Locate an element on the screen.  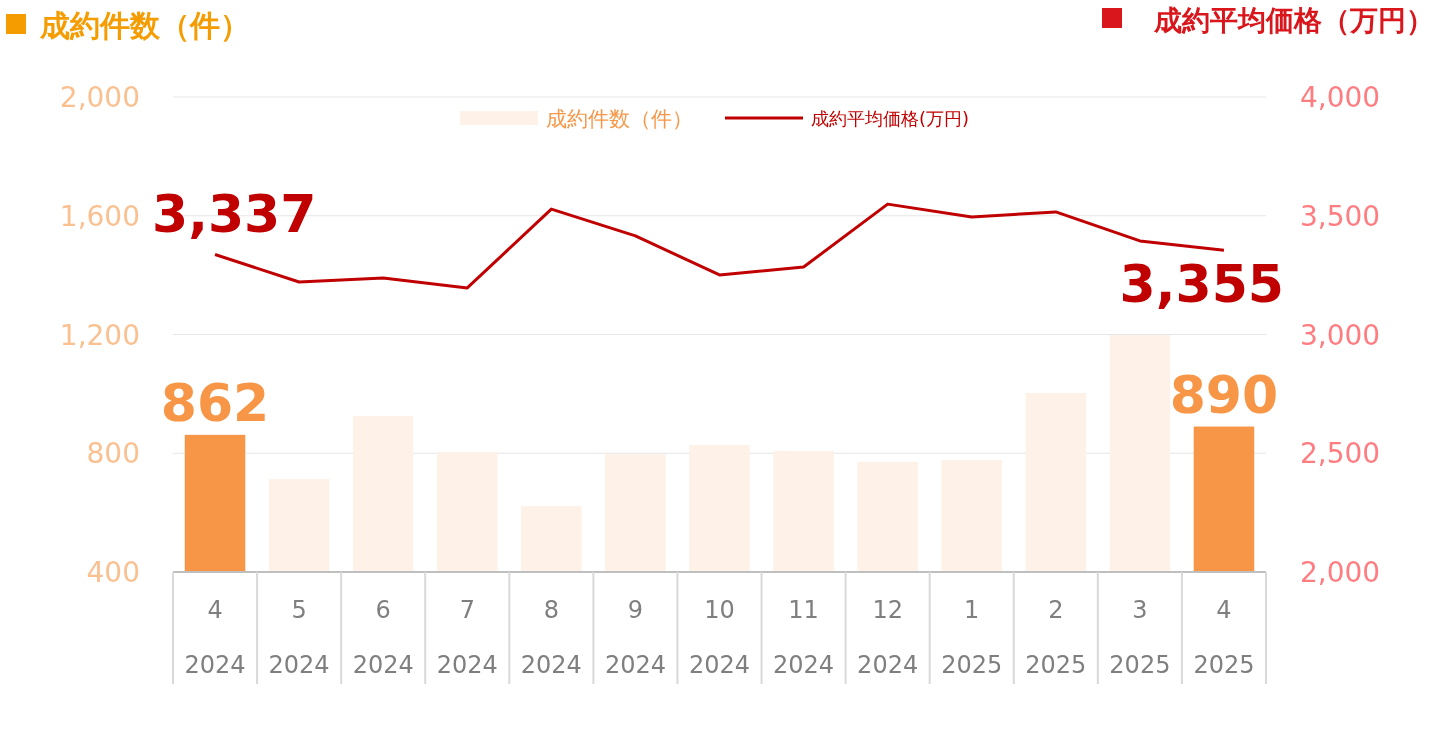
x-tick-label: 1 2025 is located at coordinates (972, 637).